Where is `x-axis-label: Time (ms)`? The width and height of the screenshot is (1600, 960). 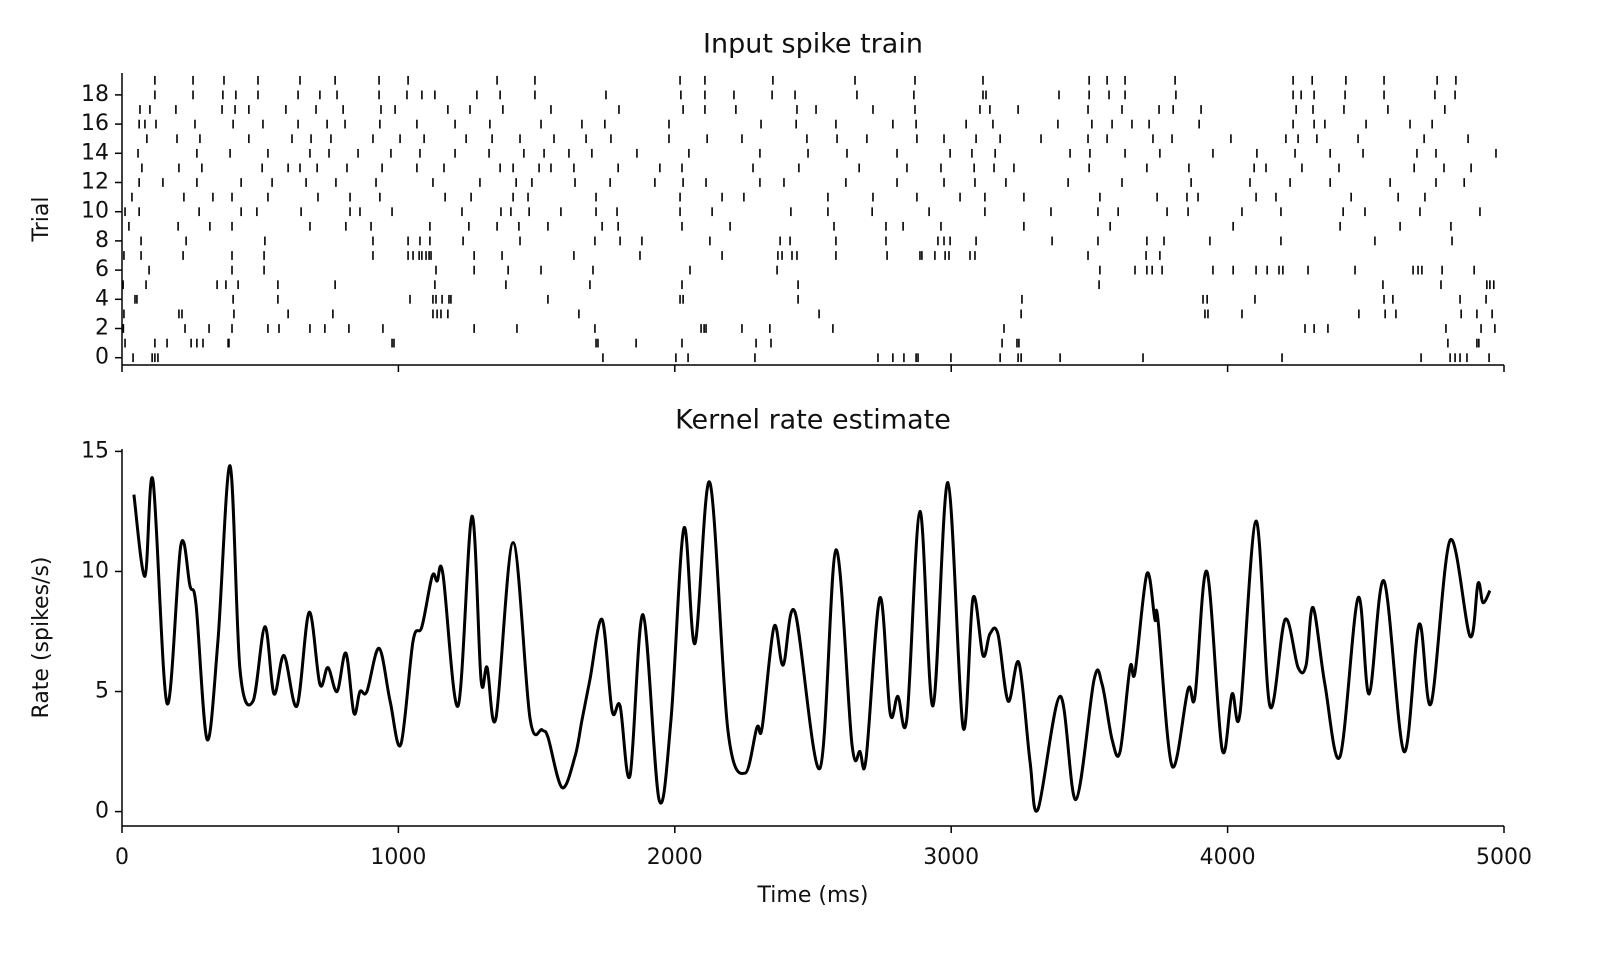 x-axis-label: Time (ms) is located at coordinates (813, 895).